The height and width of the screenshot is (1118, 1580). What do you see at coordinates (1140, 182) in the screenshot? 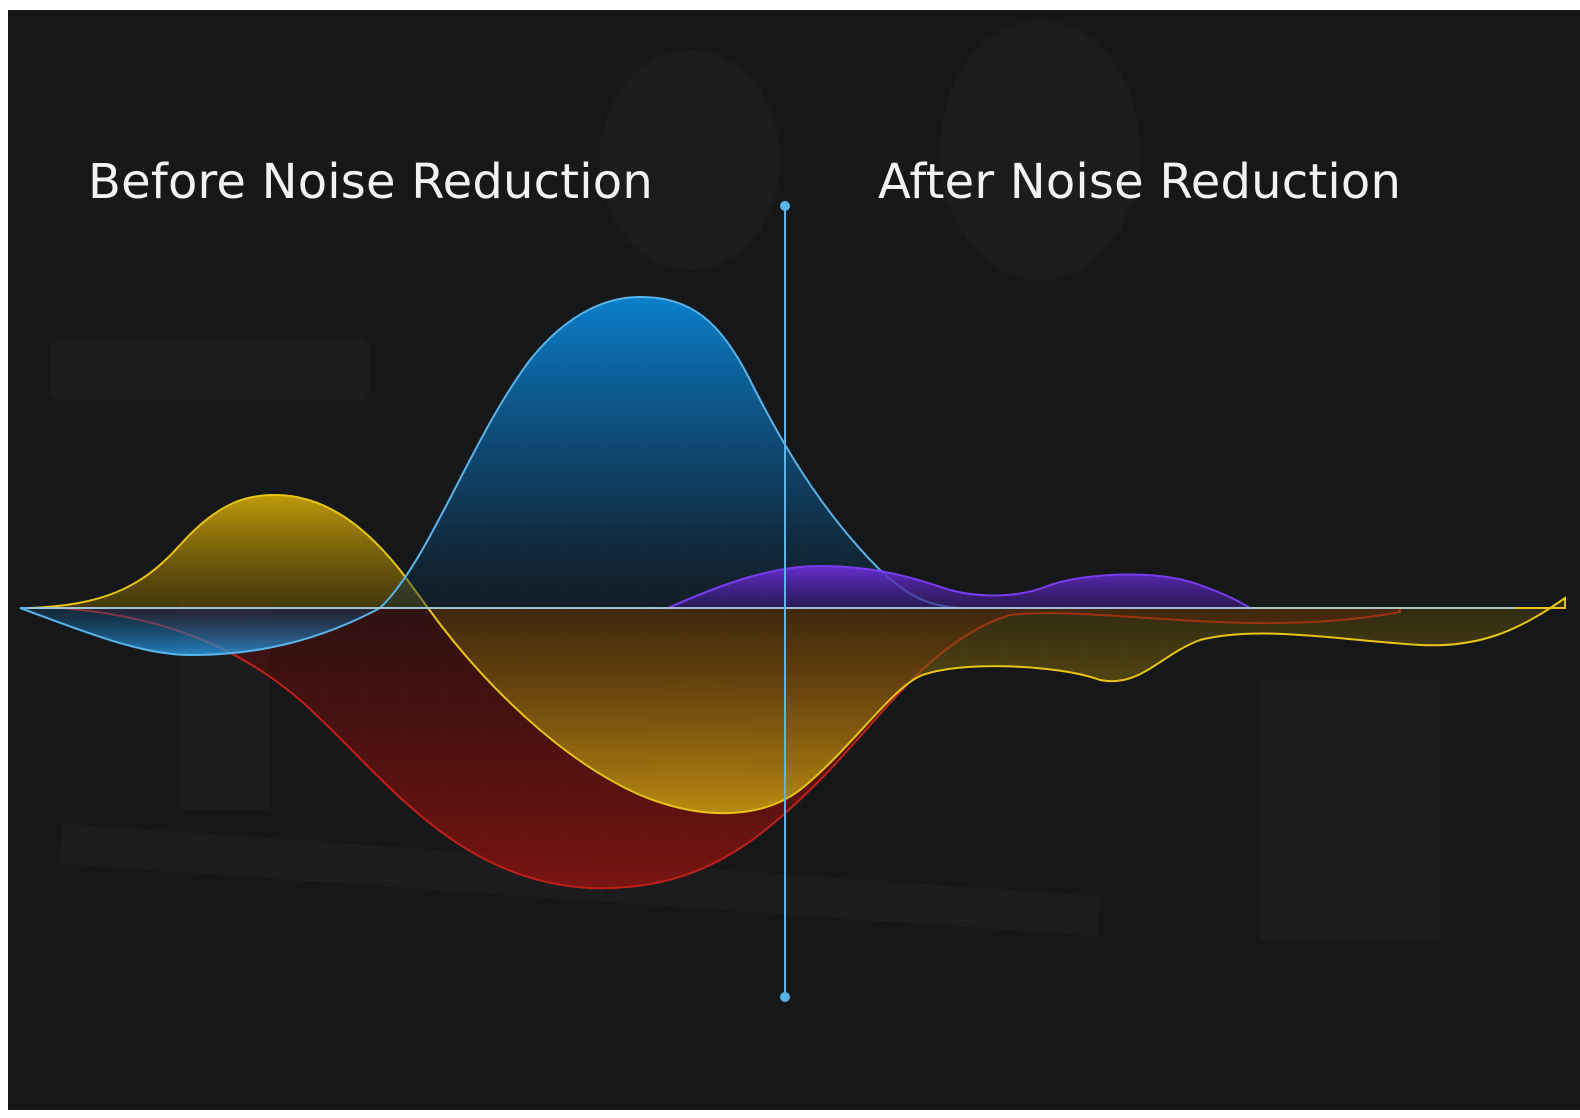
I see `after-noise-reduction-label: After Noise Reduction` at bounding box center [1140, 182].